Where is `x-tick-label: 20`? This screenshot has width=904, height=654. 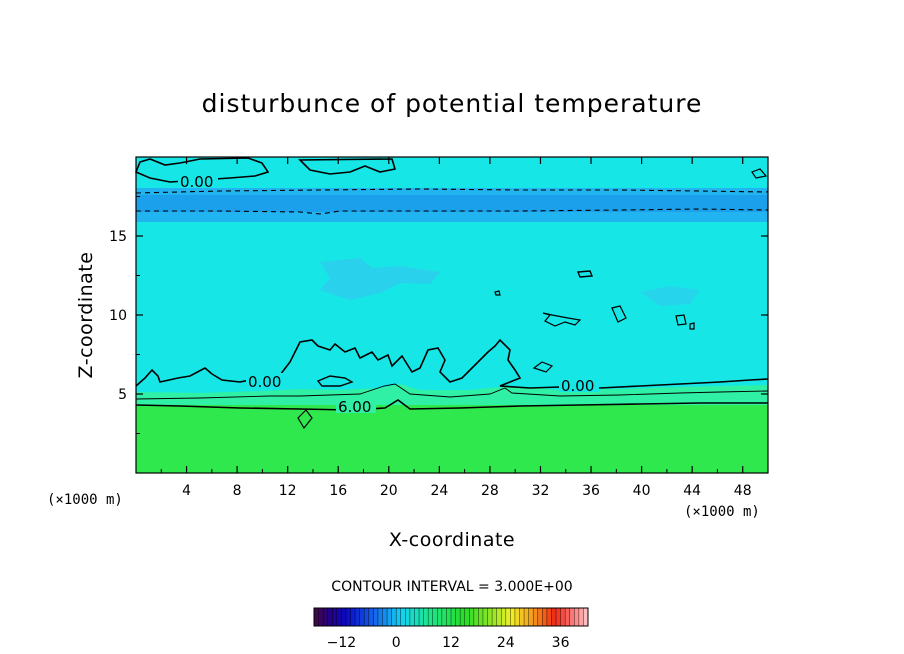 x-tick-label: 20 is located at coordinates (389, 491).